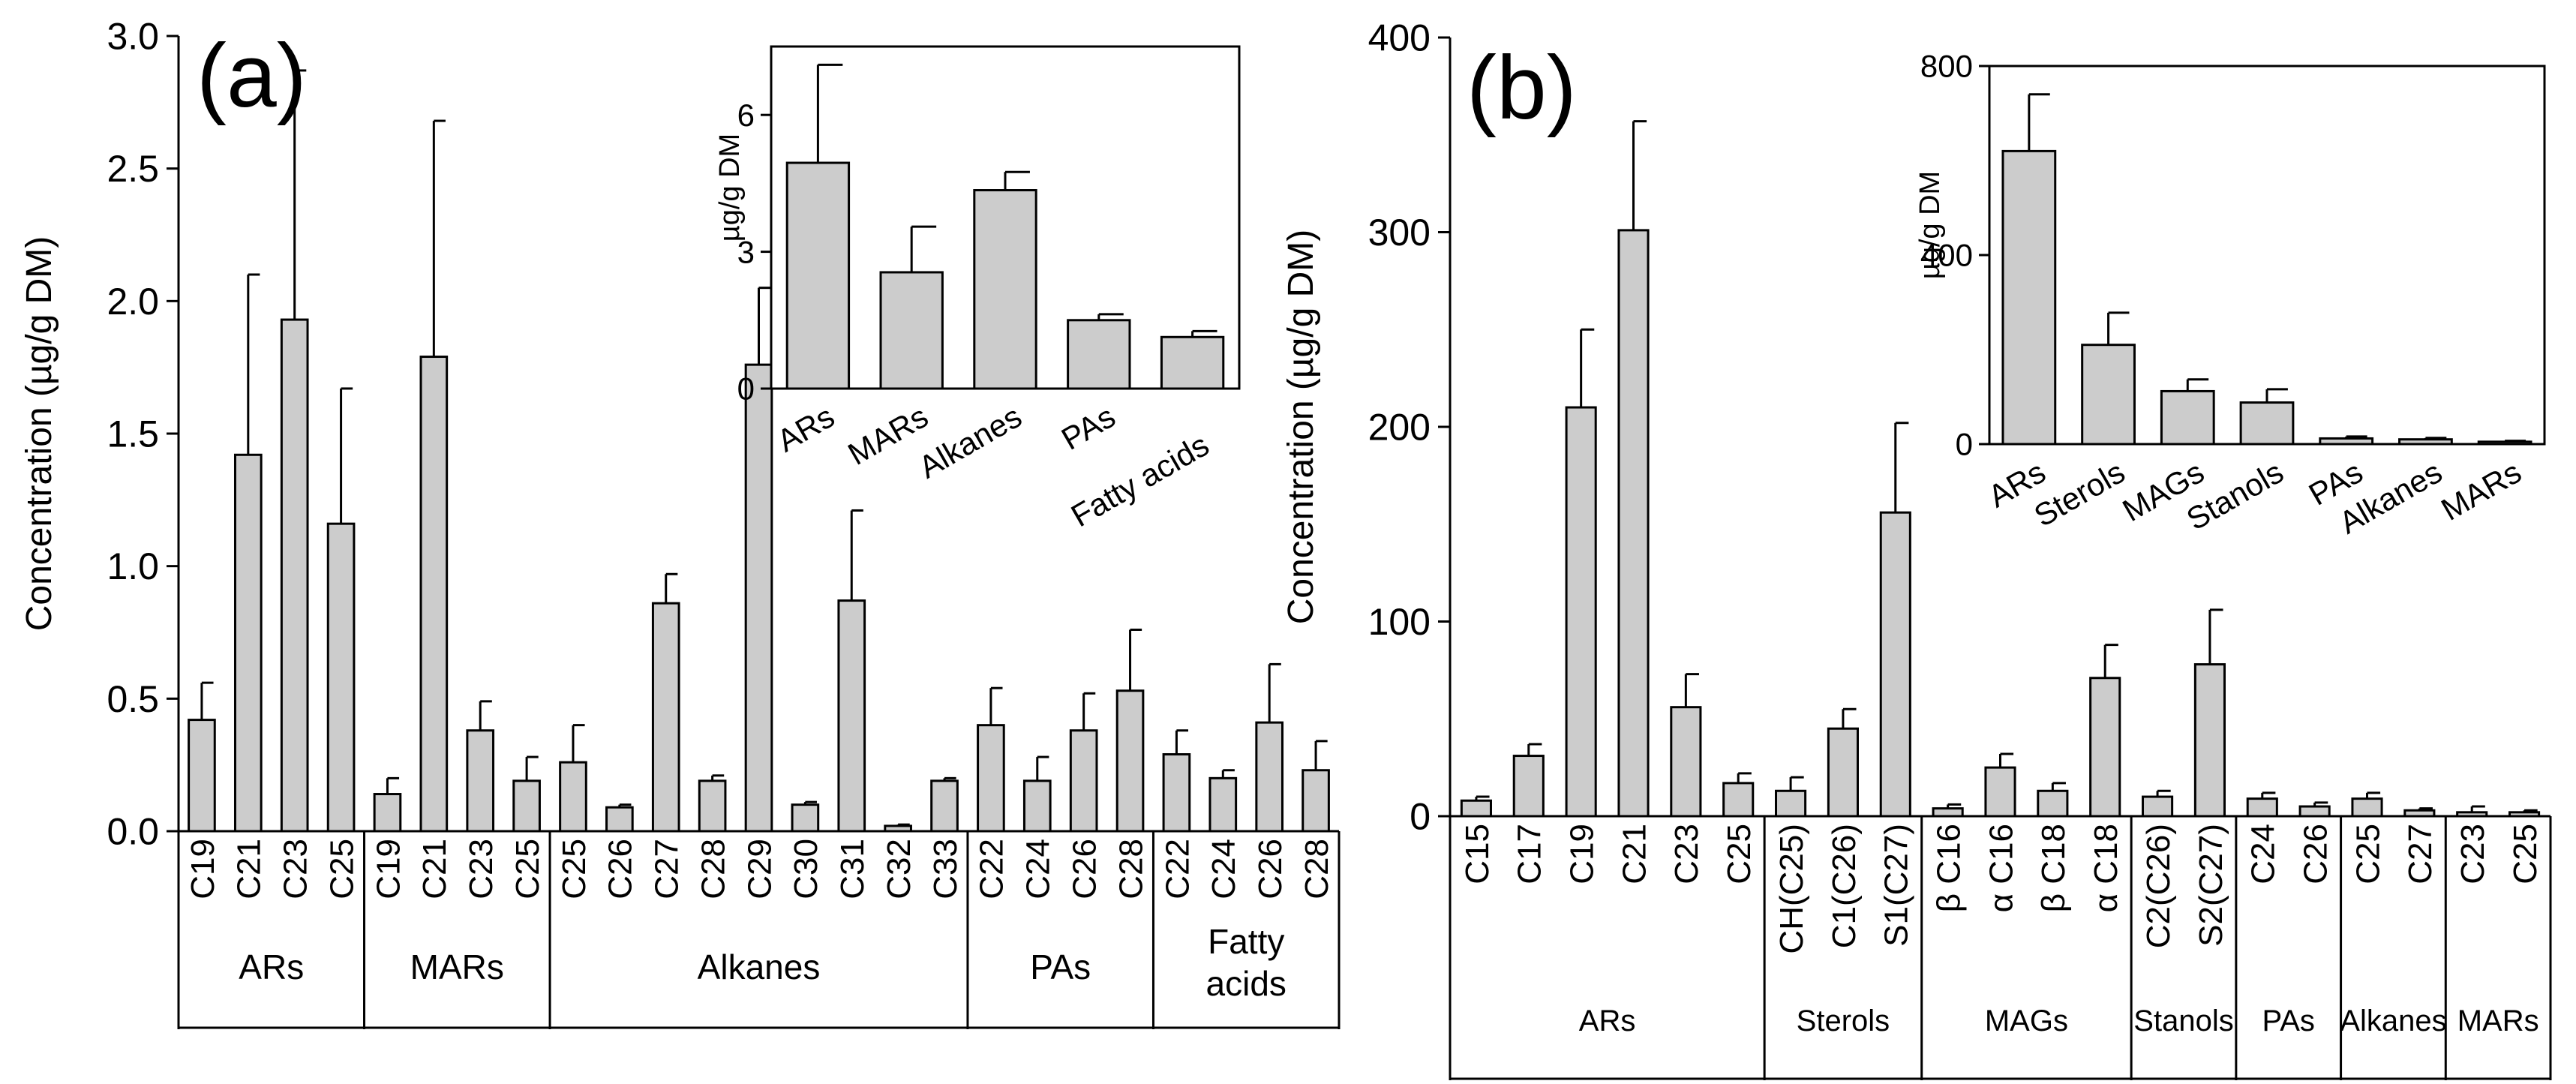 The image size is (2576, 1084). Describe the element at coordinates (945, 869) in the screenshot. I see `x-tick-label: C33` at that location.